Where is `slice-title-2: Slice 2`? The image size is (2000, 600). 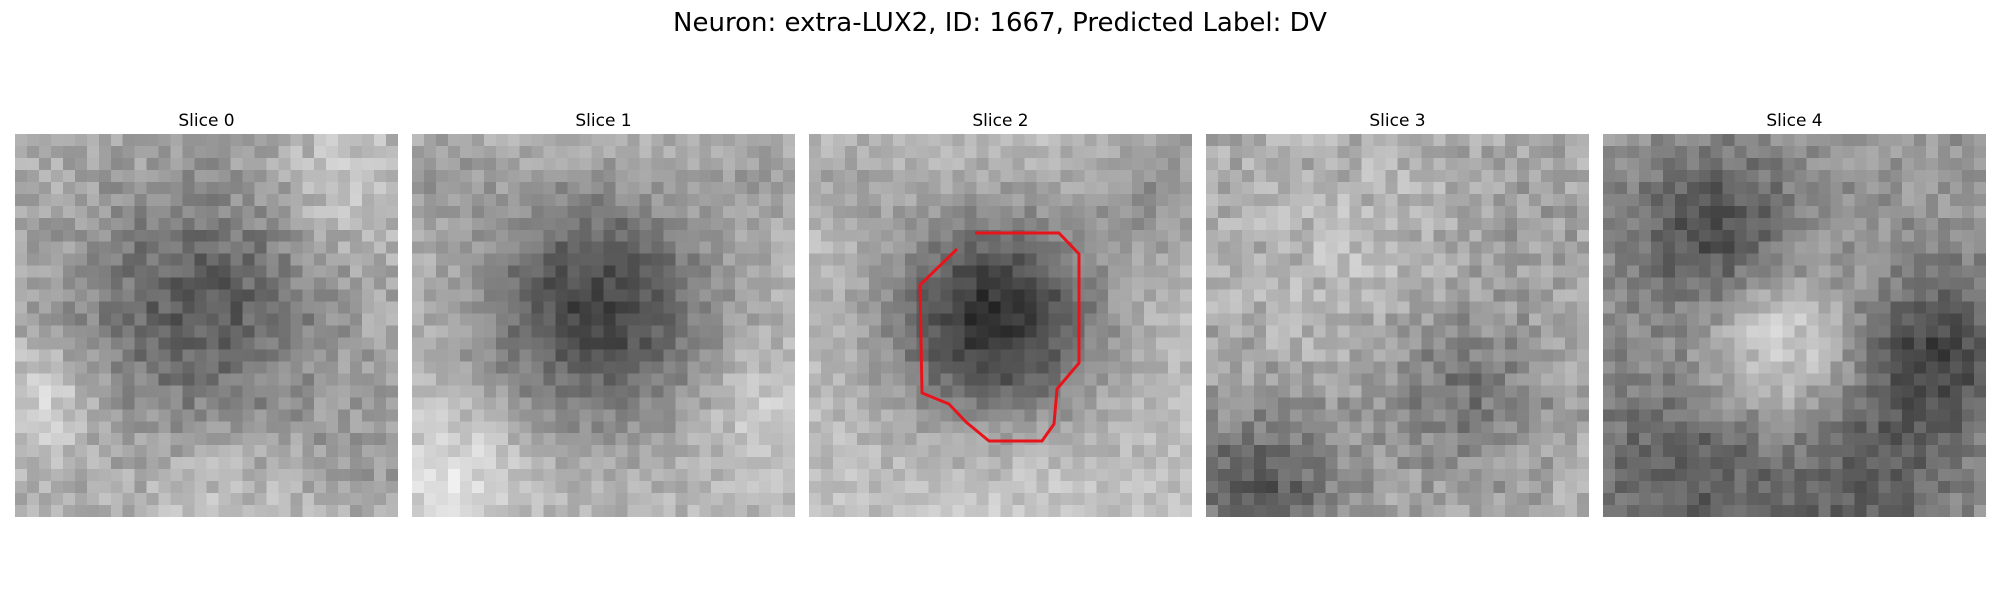
slice-title-2: Slice 2 is located at coordinates (1000, 121).